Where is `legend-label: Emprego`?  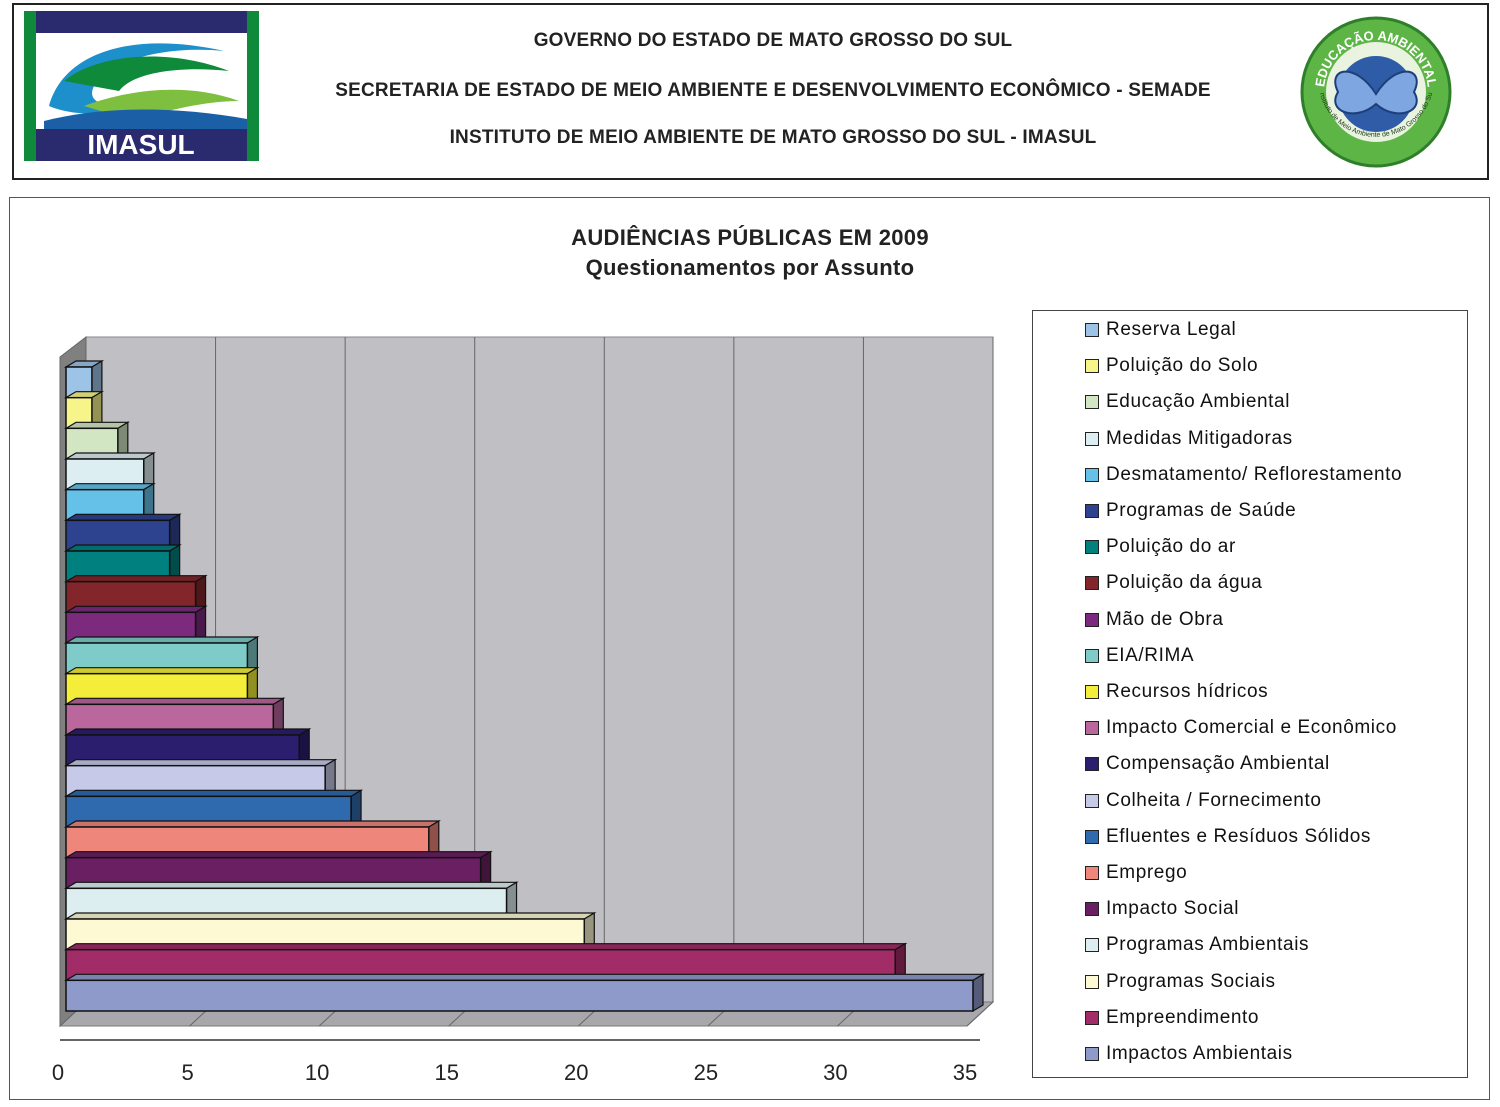
legend-label: Emprego is located at coordinates (1147, 872).